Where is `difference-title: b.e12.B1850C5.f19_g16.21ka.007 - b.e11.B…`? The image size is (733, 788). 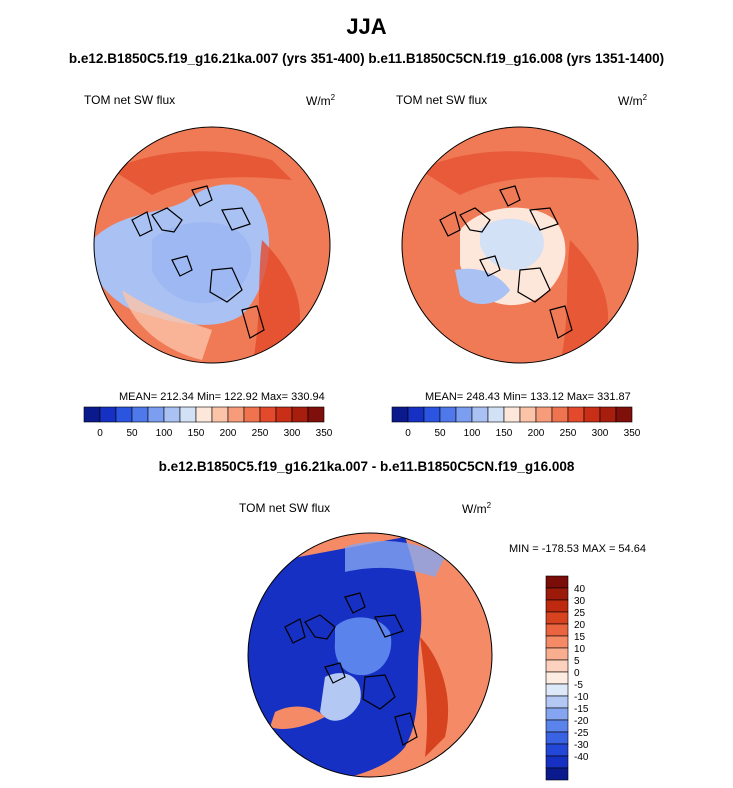
difference-title: b.e12.B1850C5.f19_g16.21ka.007 - b.e11.B… is located at coordinates (366, 466).